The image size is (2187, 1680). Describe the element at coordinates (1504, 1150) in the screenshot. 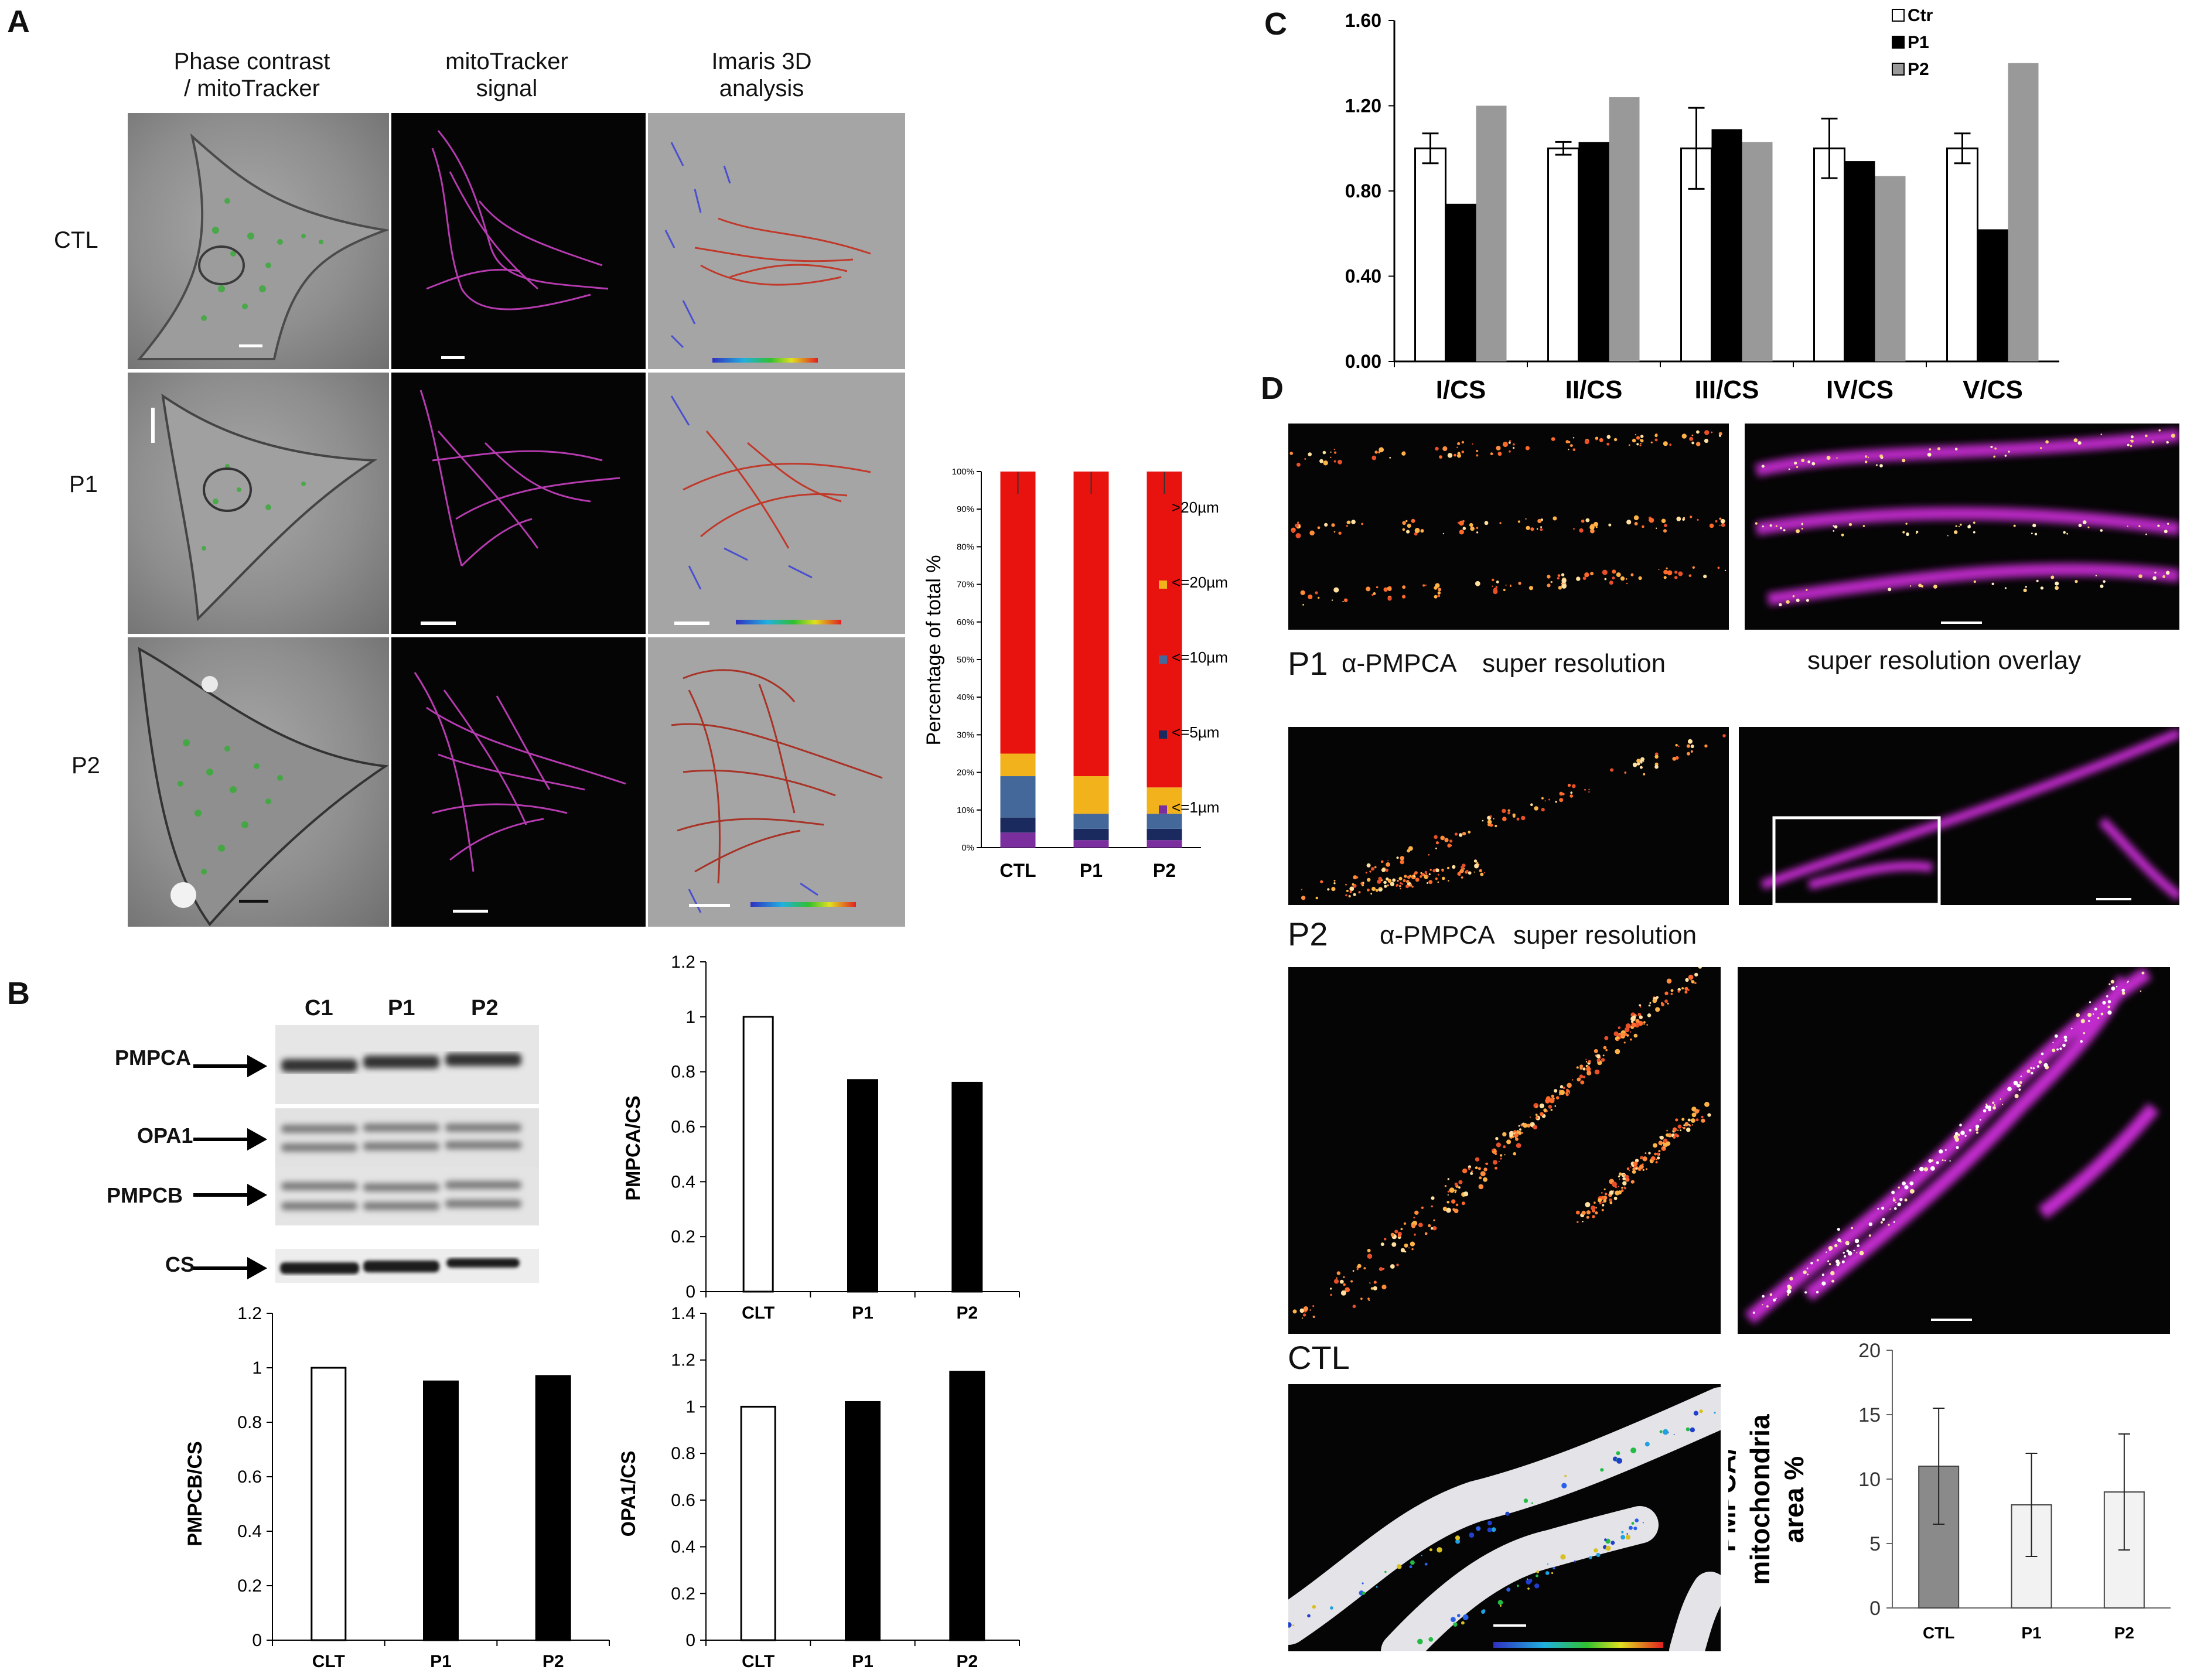

I see `superres-zoom-pmpca` at that location.